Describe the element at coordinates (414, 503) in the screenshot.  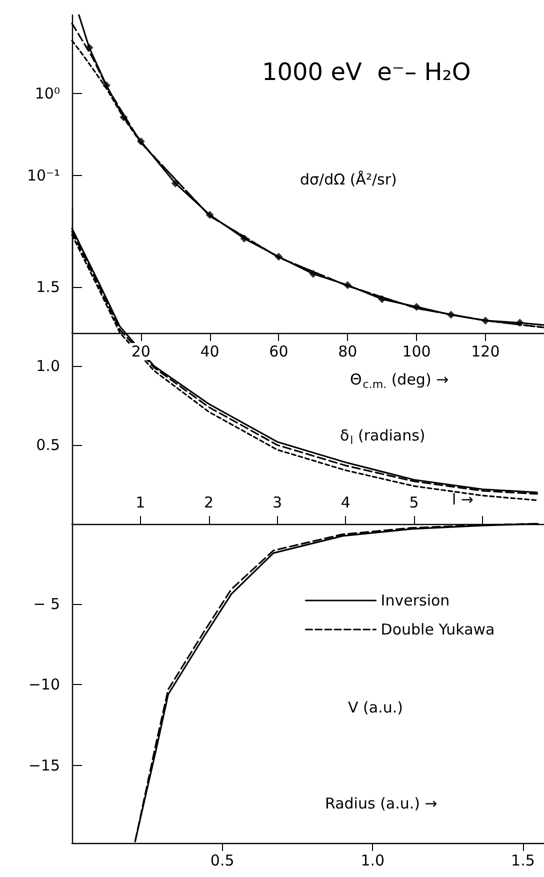
I see `x-tick-label: 5` at that location.